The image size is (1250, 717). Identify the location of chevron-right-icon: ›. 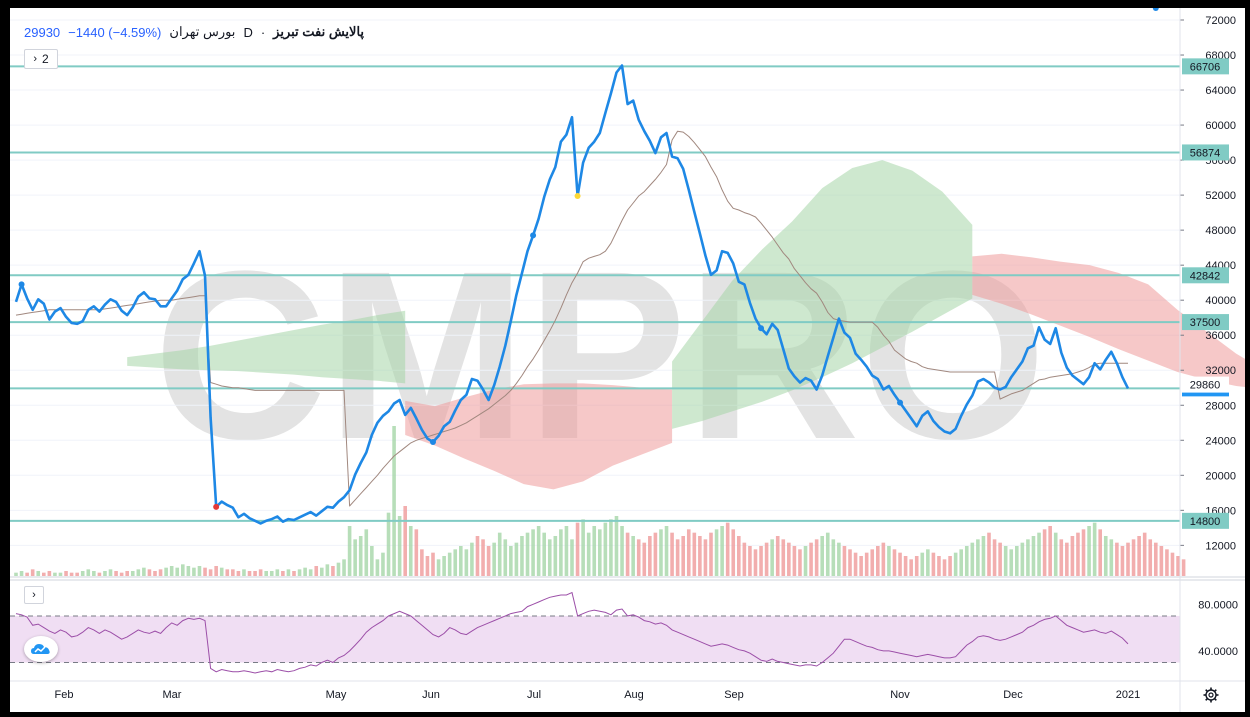
(34, 595).